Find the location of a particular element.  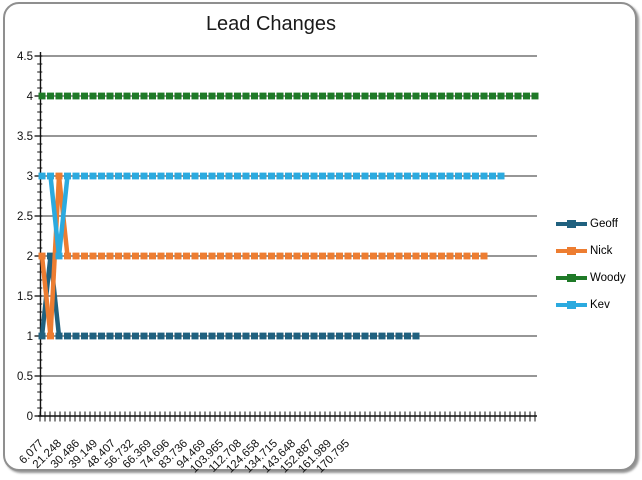

svg-text: 1 is located at coordinates (30, 337).